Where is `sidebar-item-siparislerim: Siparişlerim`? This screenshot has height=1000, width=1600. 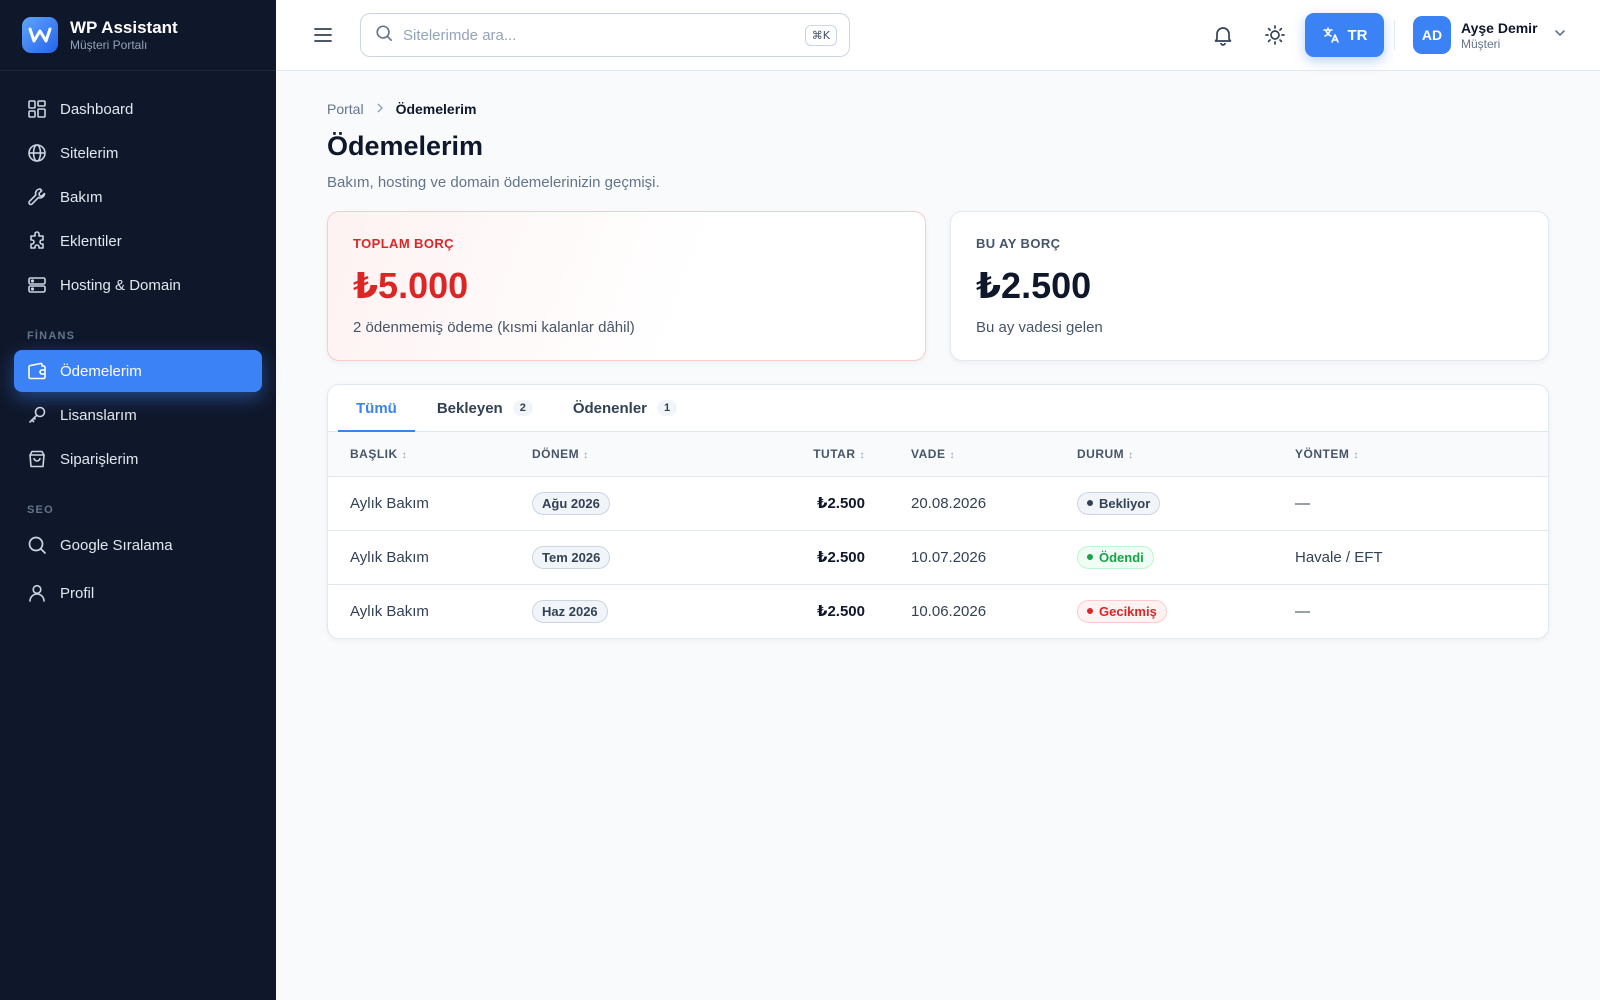 sidebar-item-siparislerim: Siparişlerim is located at coordinates (138, 459).